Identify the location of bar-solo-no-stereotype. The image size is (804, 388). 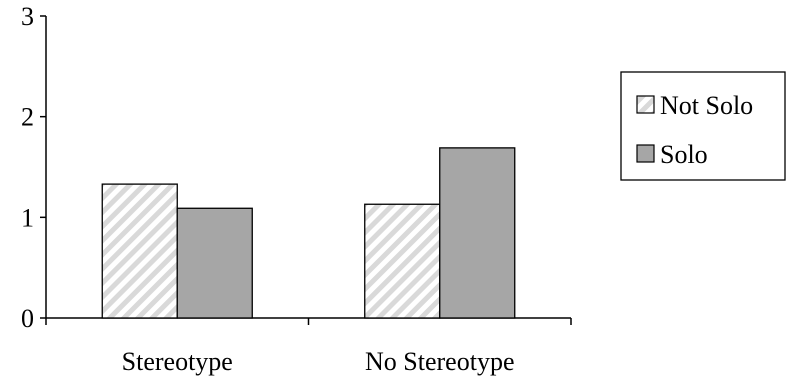
(477, 233).